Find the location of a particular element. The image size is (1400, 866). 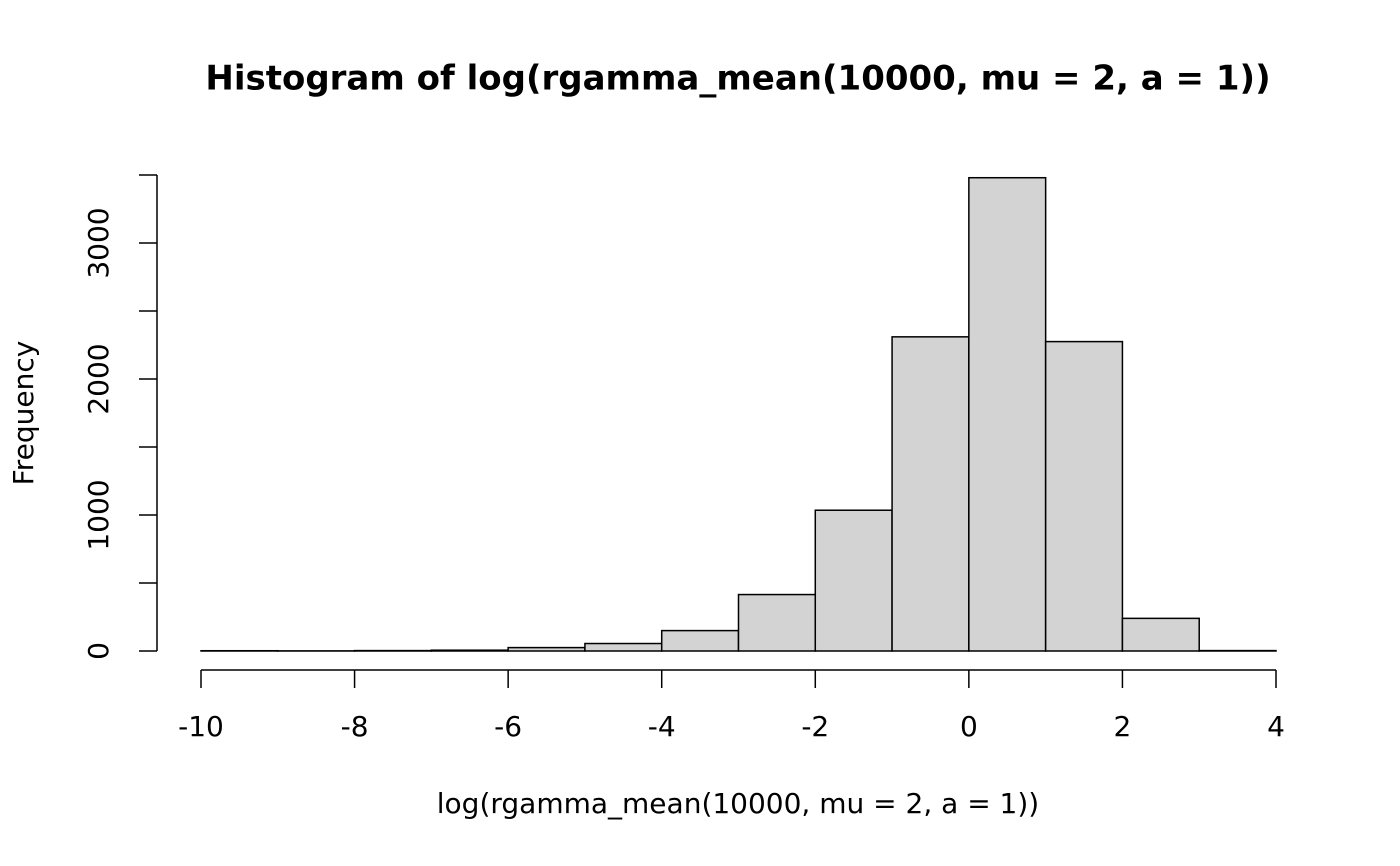

x-tick-label: 0 is located at coordinates (969, 726).